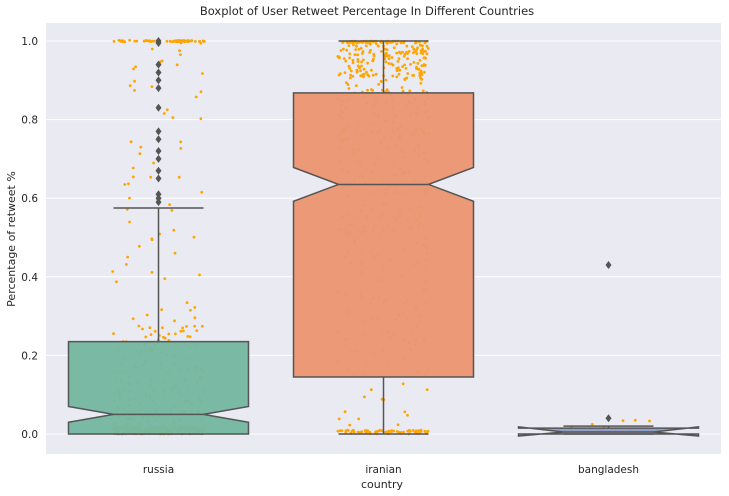  What do you see at coordinates (29, 356) in the screenshot?
I see `y-tick-label: 0.2` at bounding box center [29, 356].